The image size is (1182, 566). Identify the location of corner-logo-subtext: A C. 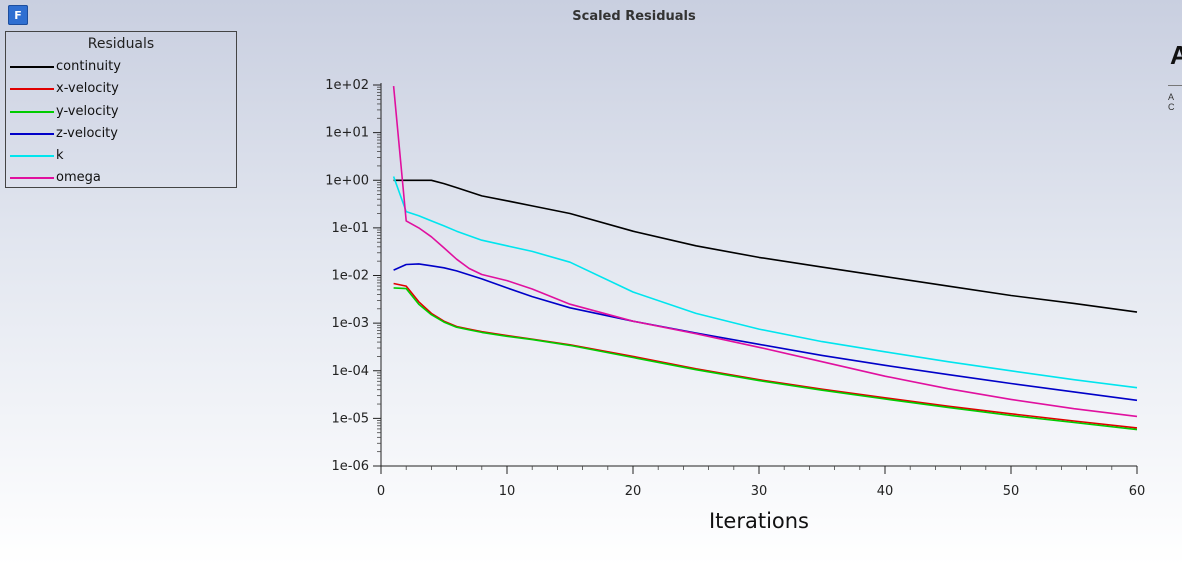
(1172, 102).